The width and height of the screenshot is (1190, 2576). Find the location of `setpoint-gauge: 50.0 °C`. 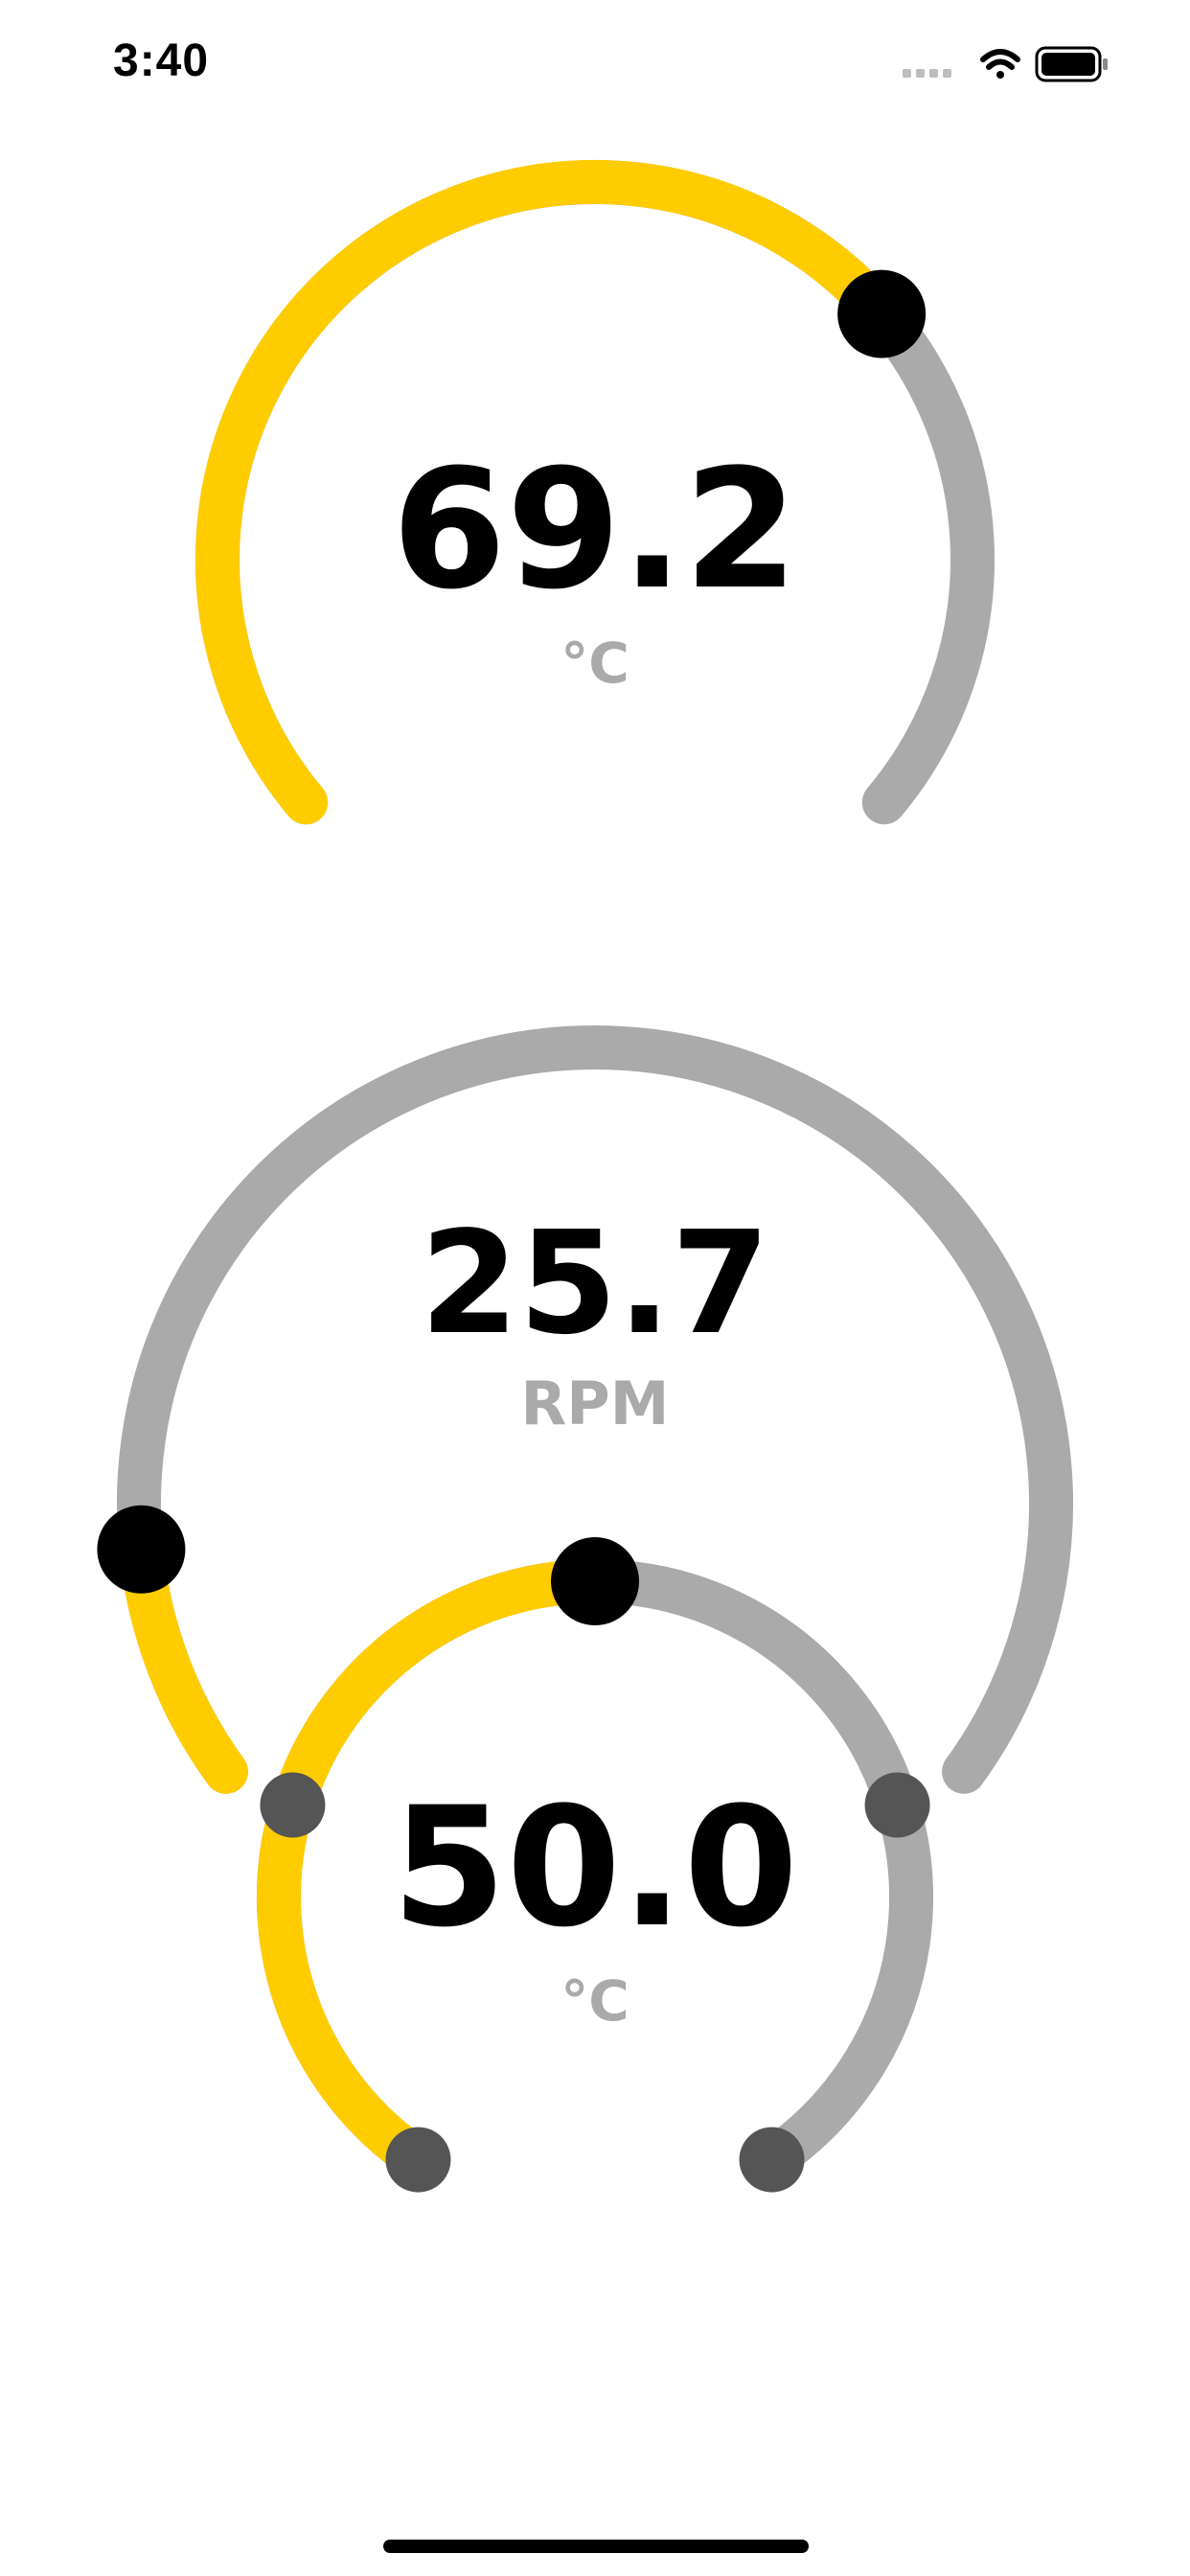

setpoint-gauge: 50.0 °C is located at coordinates (595, 1865).